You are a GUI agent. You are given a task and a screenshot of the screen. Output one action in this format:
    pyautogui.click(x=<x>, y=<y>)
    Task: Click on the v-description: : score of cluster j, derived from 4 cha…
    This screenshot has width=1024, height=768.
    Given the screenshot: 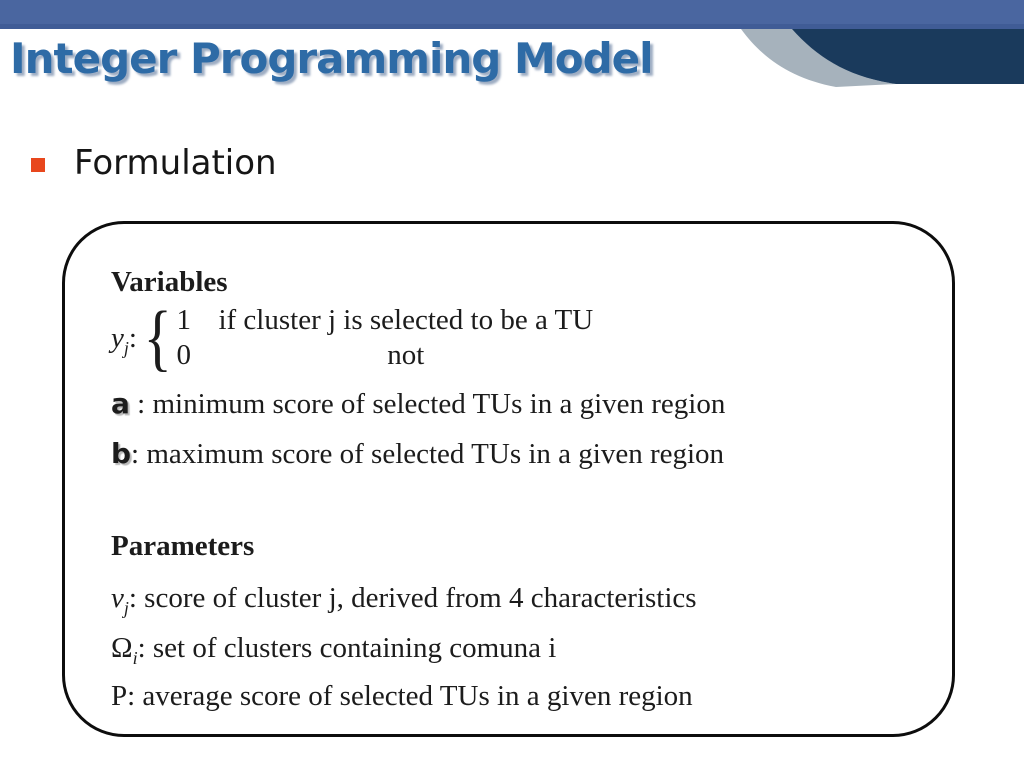 What is the action you would take?
    pyautogui.click(x=412, y=598)
    